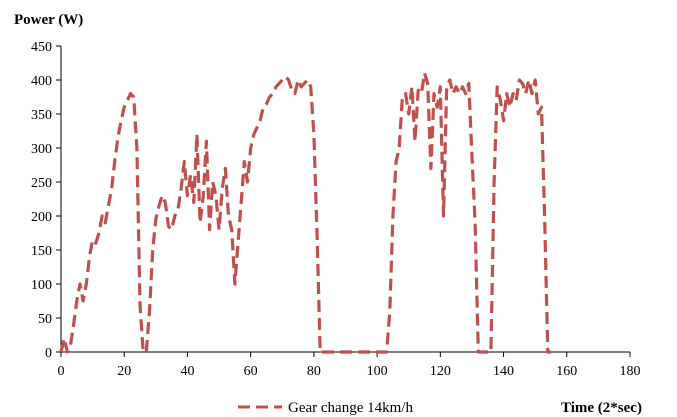  What do you see at coordinates (187, 371) in the screenshot?
I see `x-tick-label: 40` at bounding box center [187, 371].